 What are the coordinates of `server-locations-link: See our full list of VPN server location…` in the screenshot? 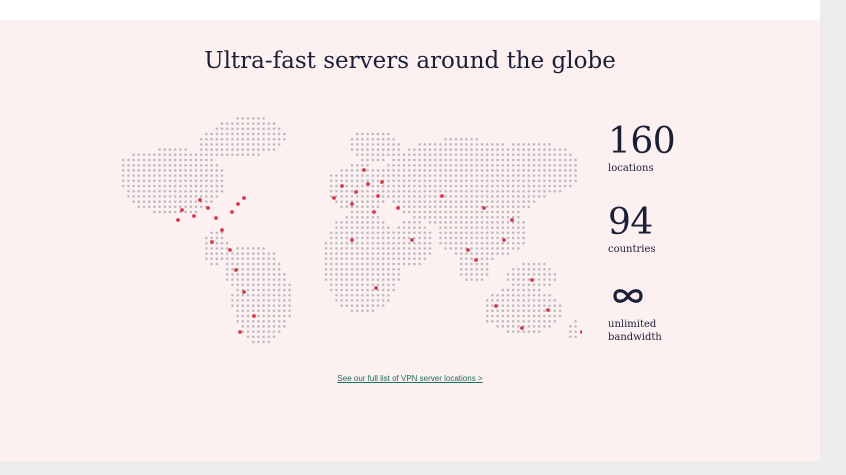 It's located at (410, 378).